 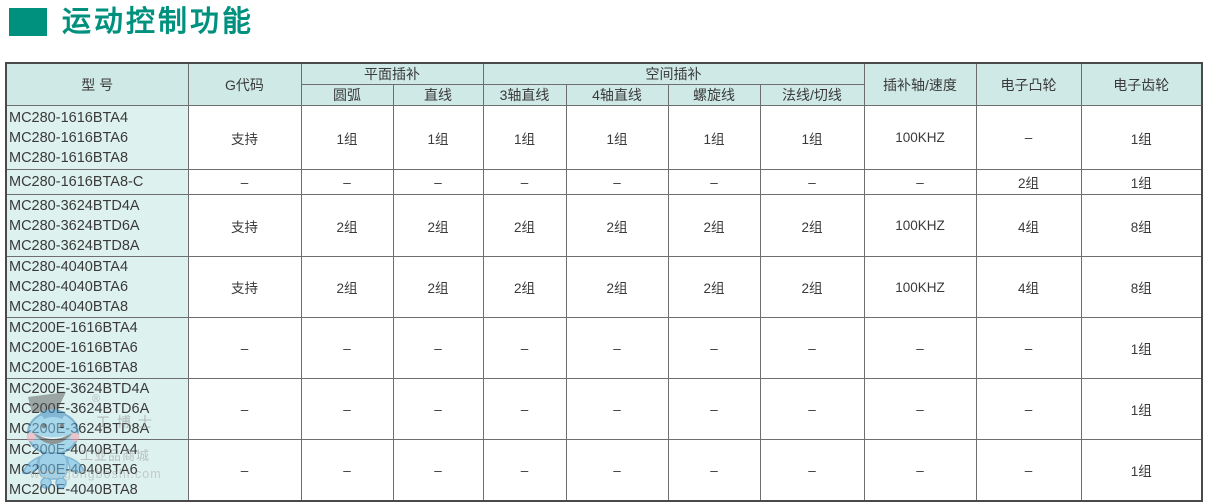 I want to click on model-name: MC200E-1616BTA4, so click(x=73, y=328).